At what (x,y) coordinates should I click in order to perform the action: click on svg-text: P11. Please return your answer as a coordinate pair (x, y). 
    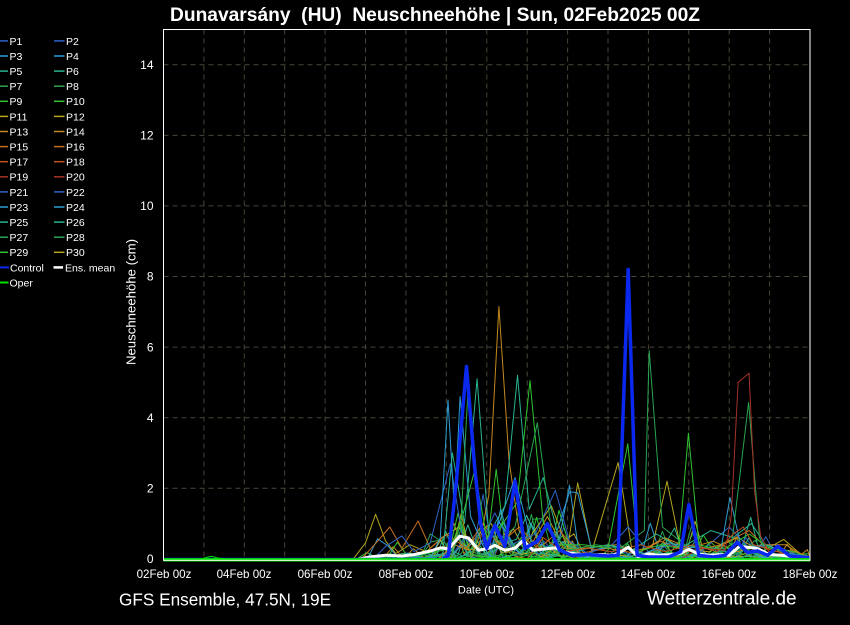
    Looking at the image, I should click on (19, 117).